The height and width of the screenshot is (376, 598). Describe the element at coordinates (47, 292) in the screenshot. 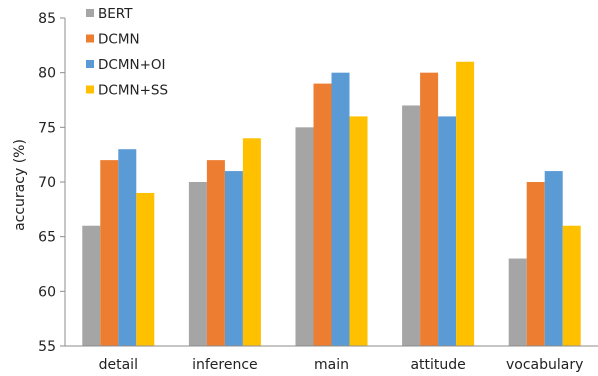

I see `y-tick-label: 60` at that location.